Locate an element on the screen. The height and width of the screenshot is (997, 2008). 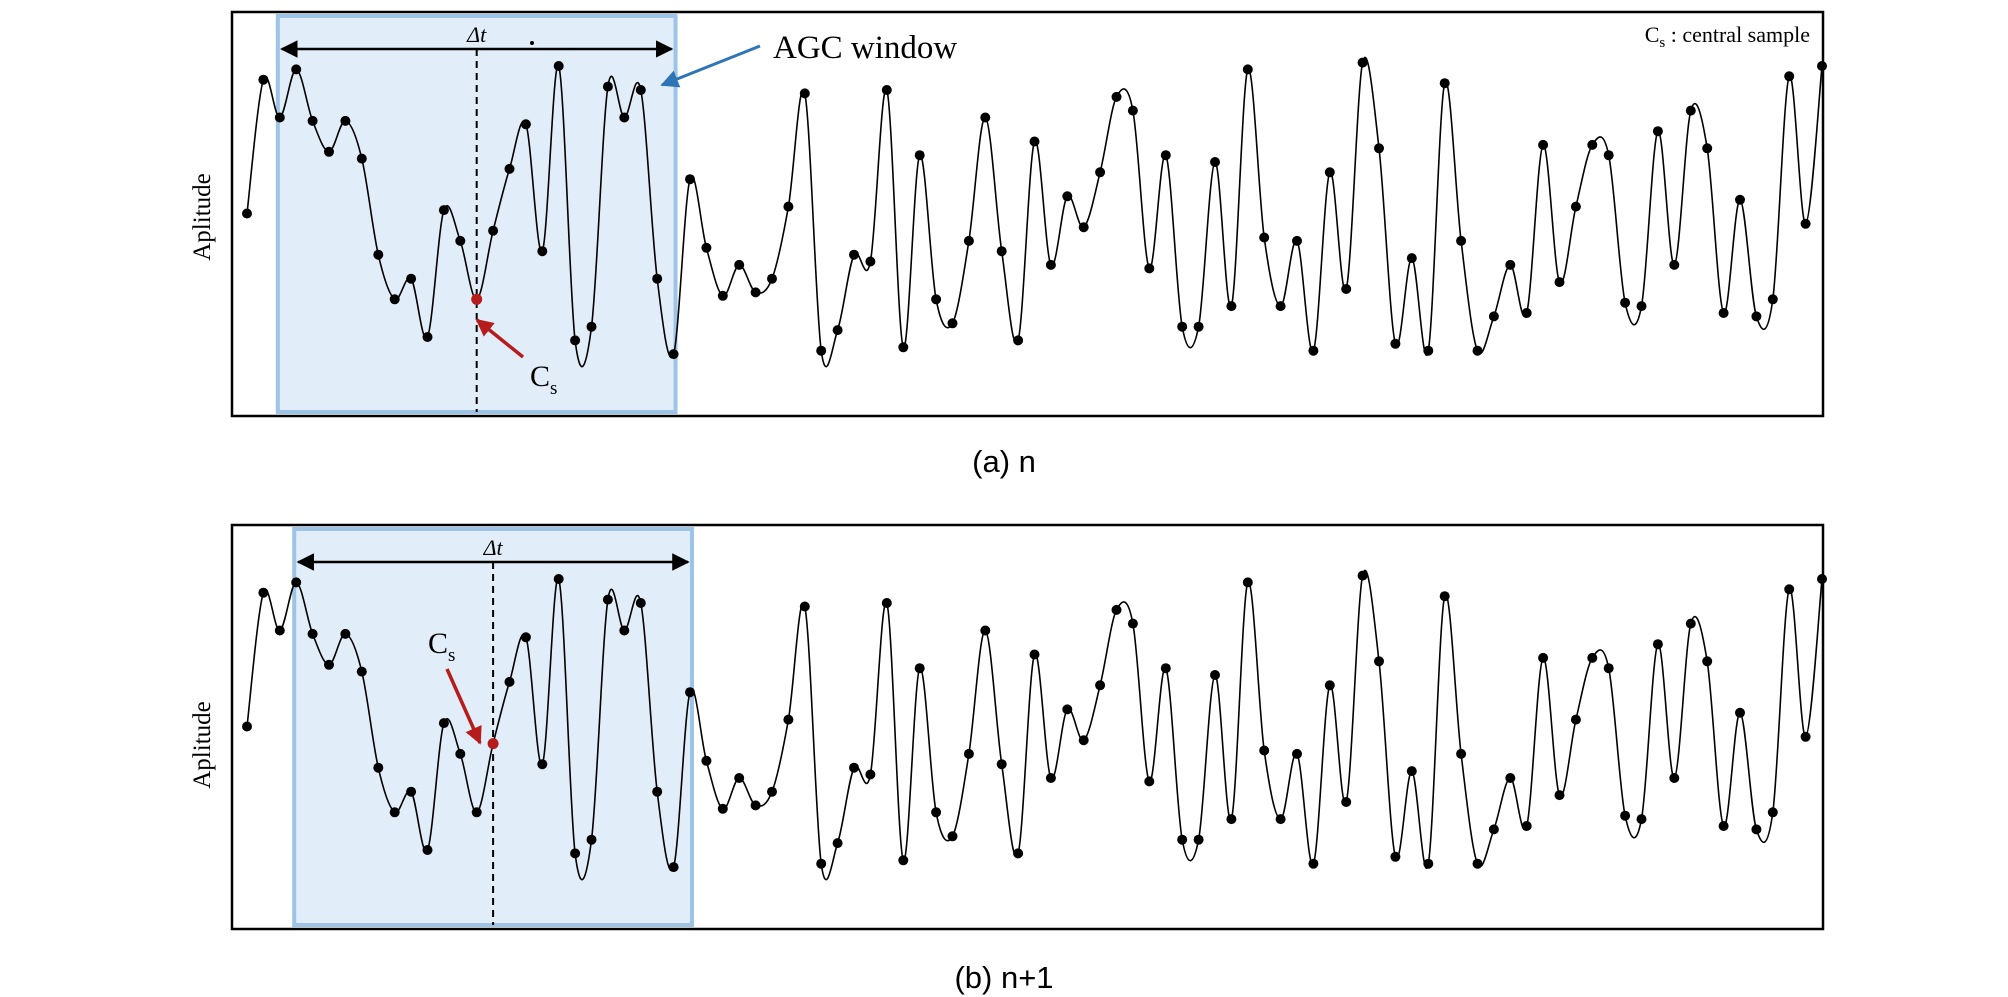
central-sample-label-a: Cs is located at coordinates (543, 379).